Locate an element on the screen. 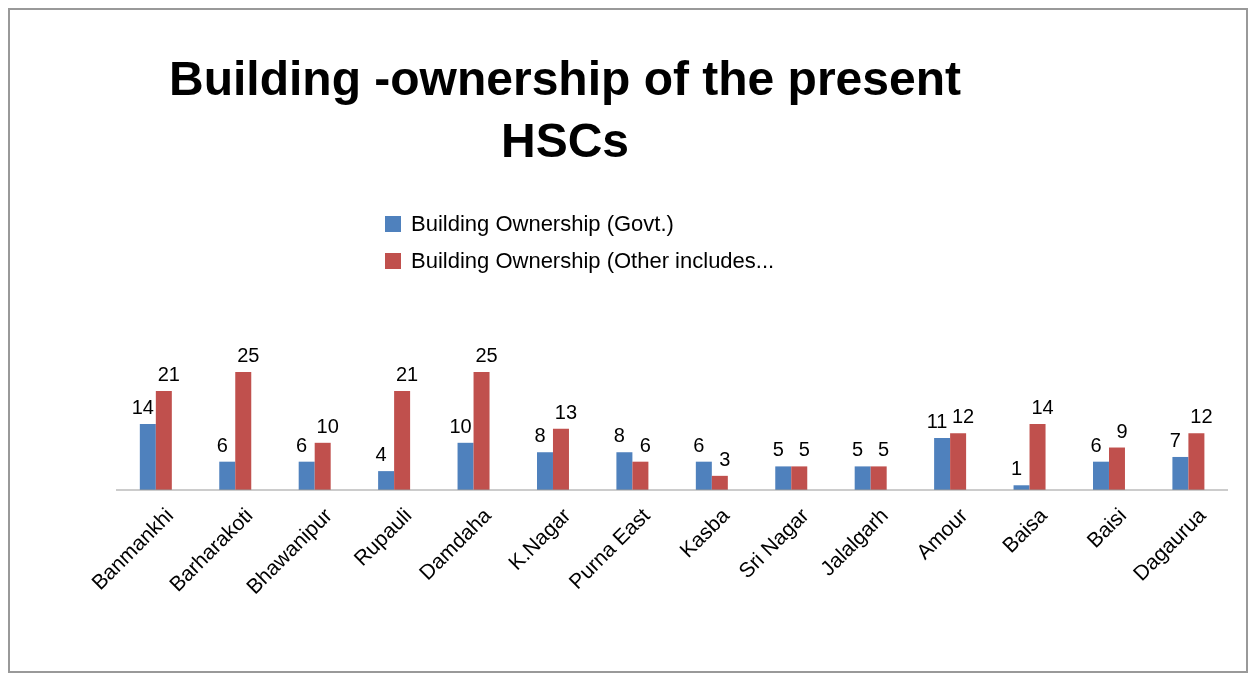 The height and width of the screenshot is (681, 1252). data-label: 11 is located at coordinates (937, 421).